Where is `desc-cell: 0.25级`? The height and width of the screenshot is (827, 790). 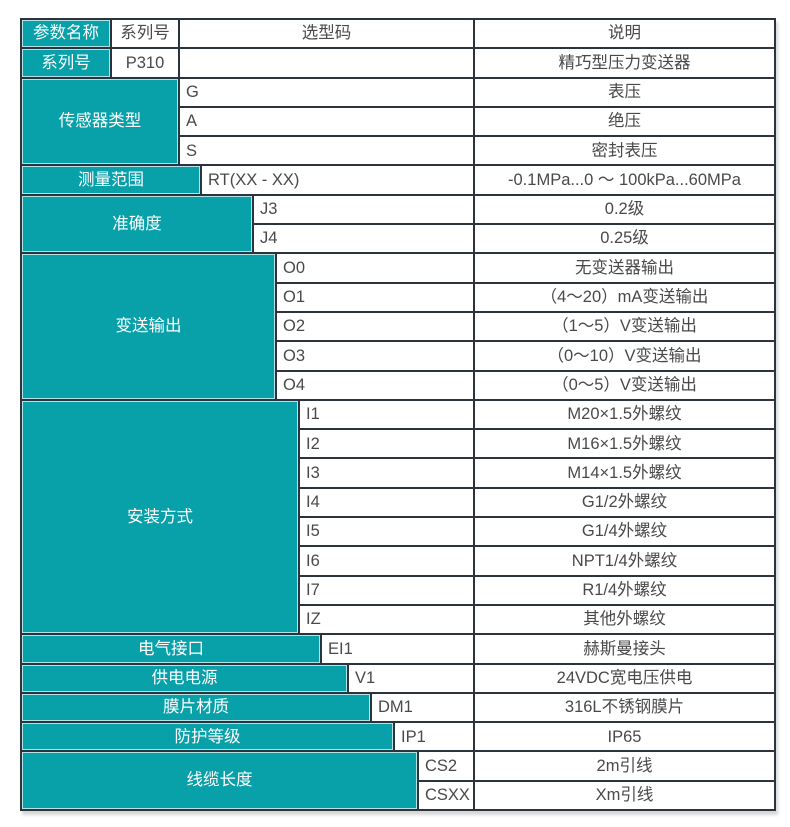
desc-cell: 0.25级 is located at coordinates (625, 240).